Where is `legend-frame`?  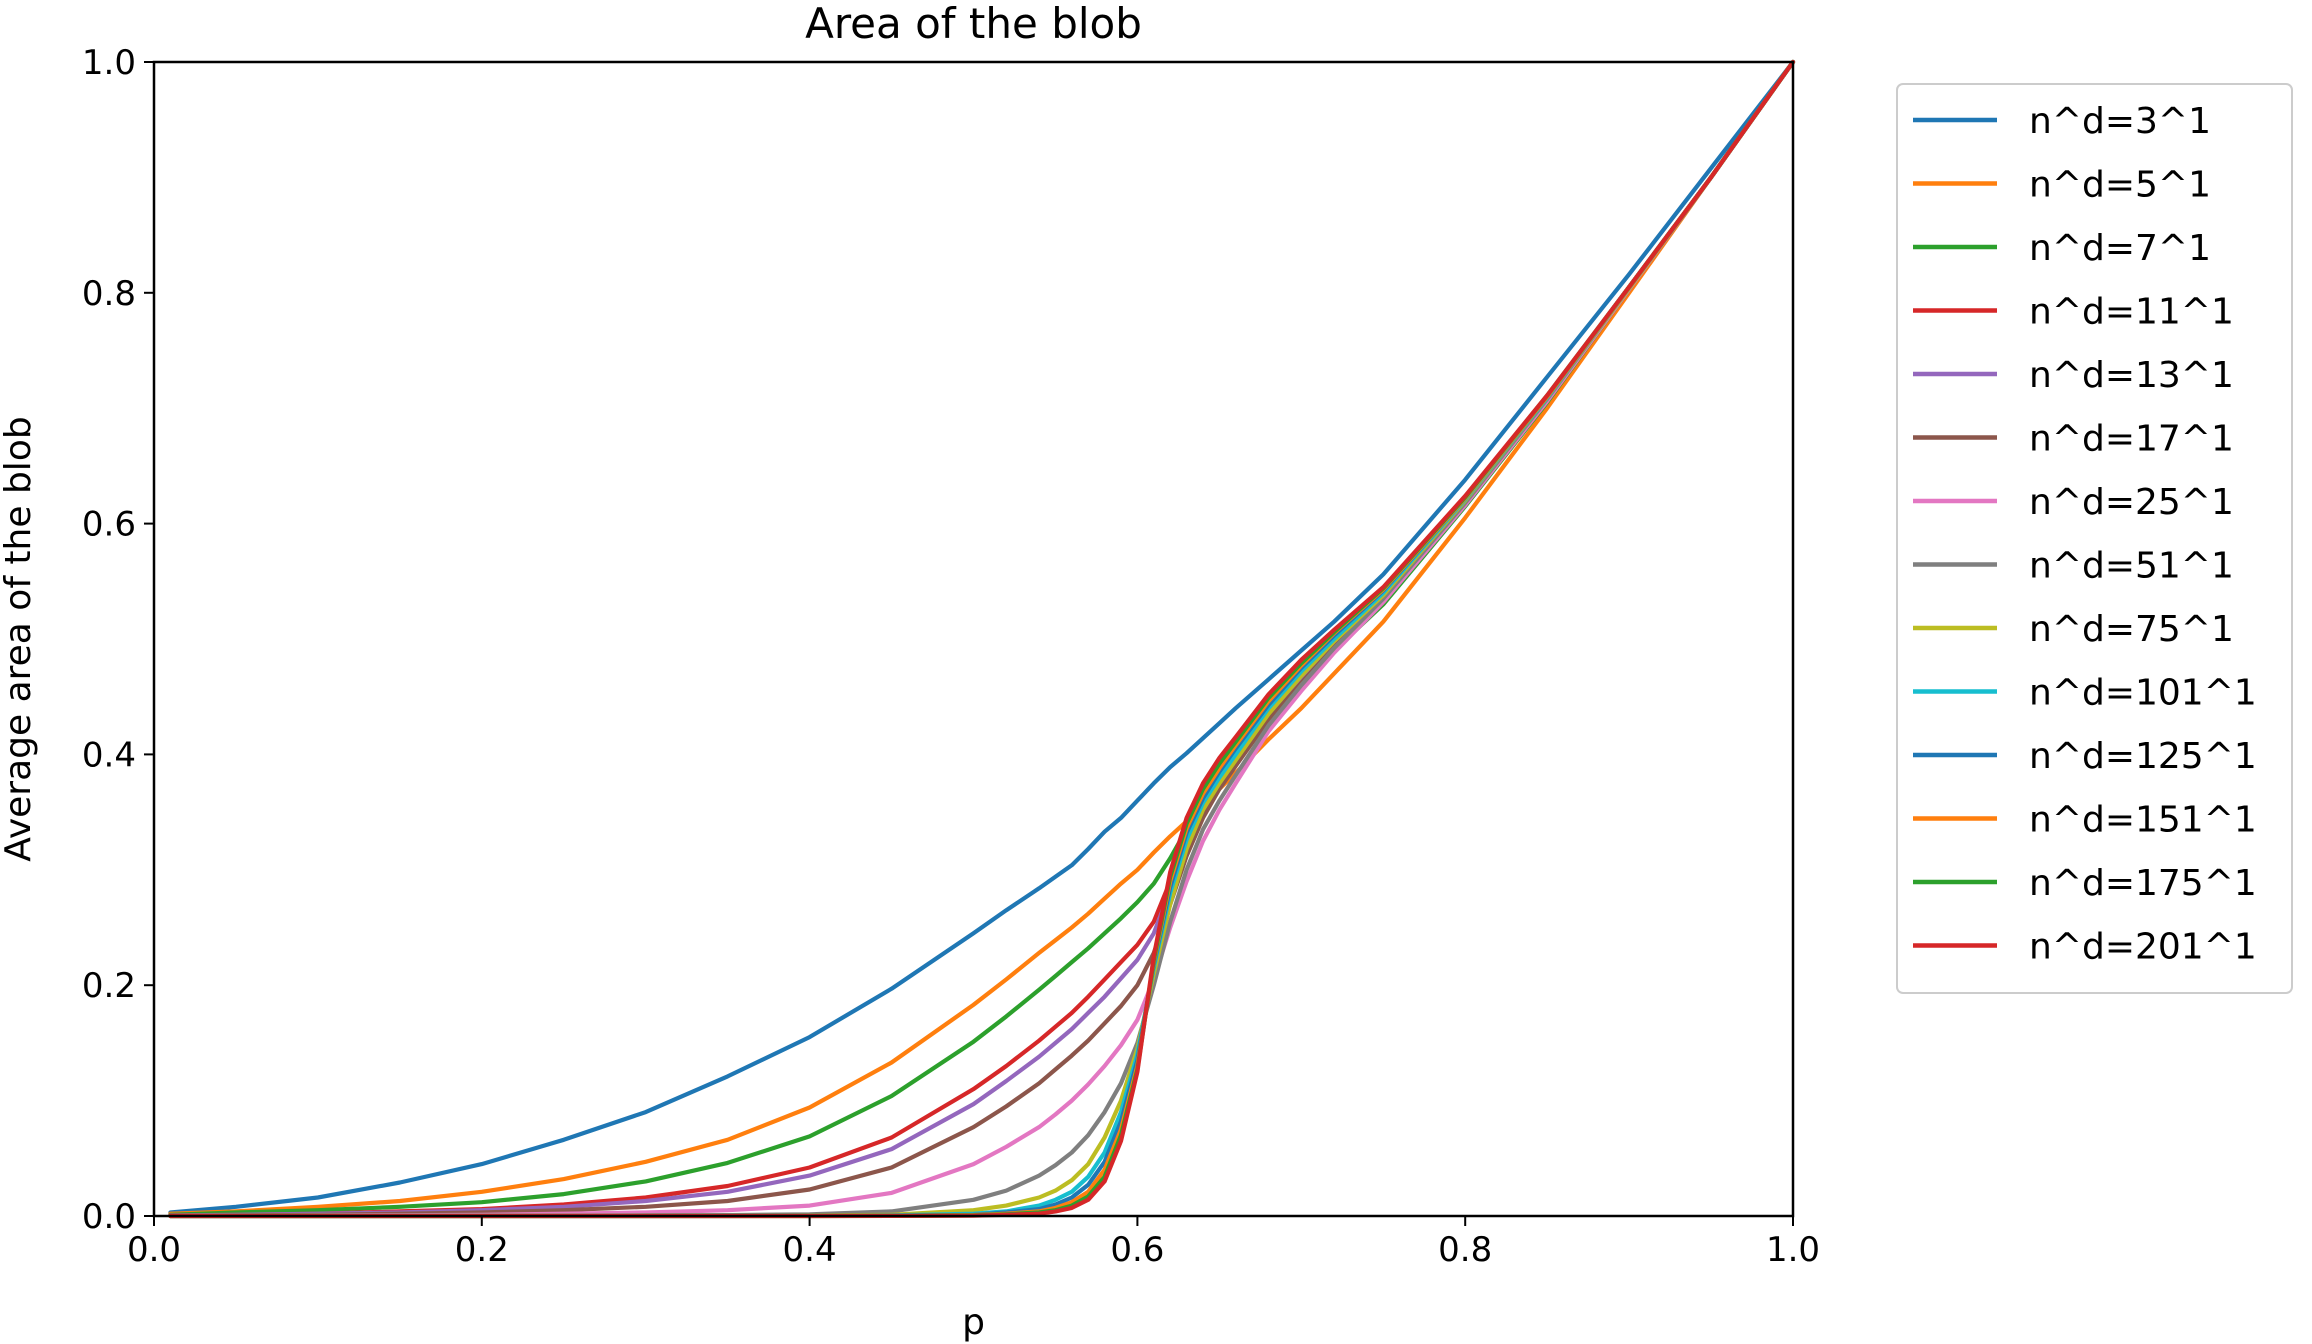
legend-frame is located at coordinates (2094, 538).